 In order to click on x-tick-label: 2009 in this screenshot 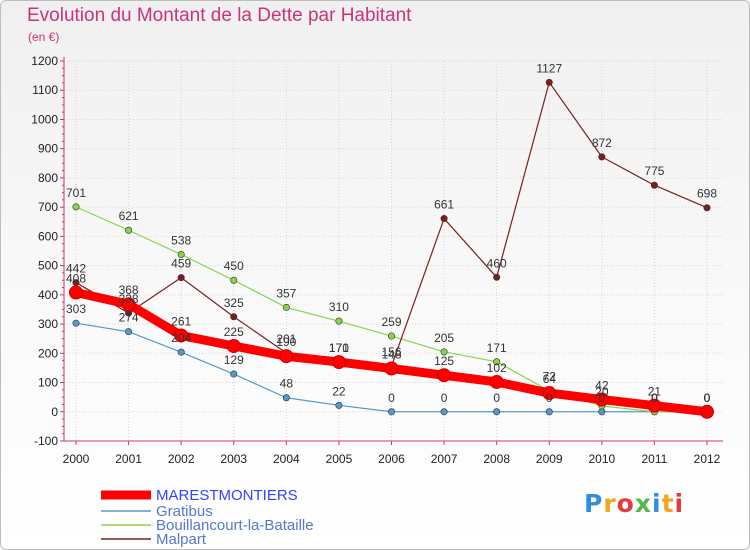, I will do `click(549, 459)`.